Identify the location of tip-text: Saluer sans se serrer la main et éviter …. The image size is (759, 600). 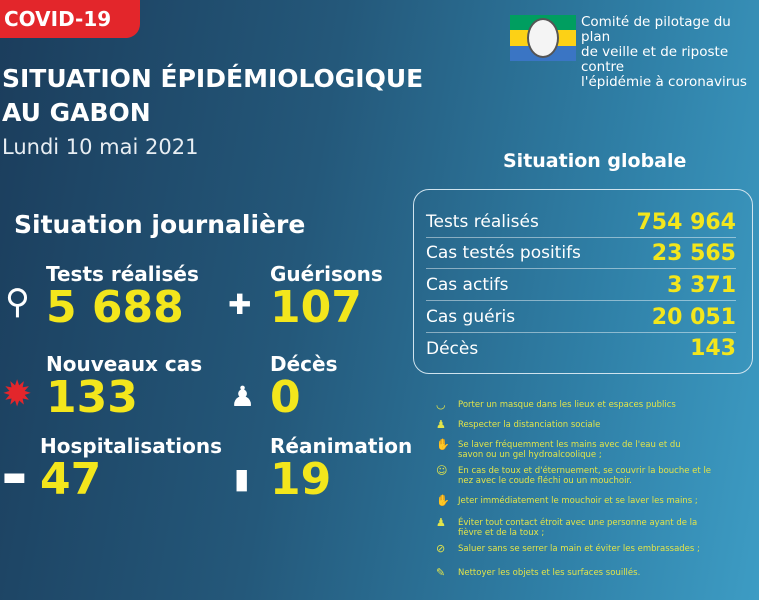
(579, 549).